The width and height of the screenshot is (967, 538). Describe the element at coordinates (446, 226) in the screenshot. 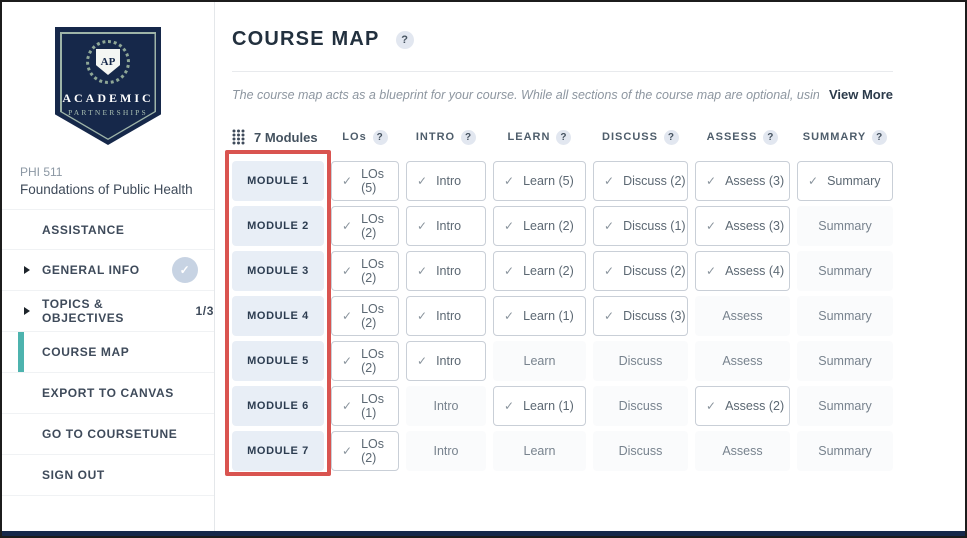

I see `map-cell-module-2-intro: ✓ Intro` at that location.